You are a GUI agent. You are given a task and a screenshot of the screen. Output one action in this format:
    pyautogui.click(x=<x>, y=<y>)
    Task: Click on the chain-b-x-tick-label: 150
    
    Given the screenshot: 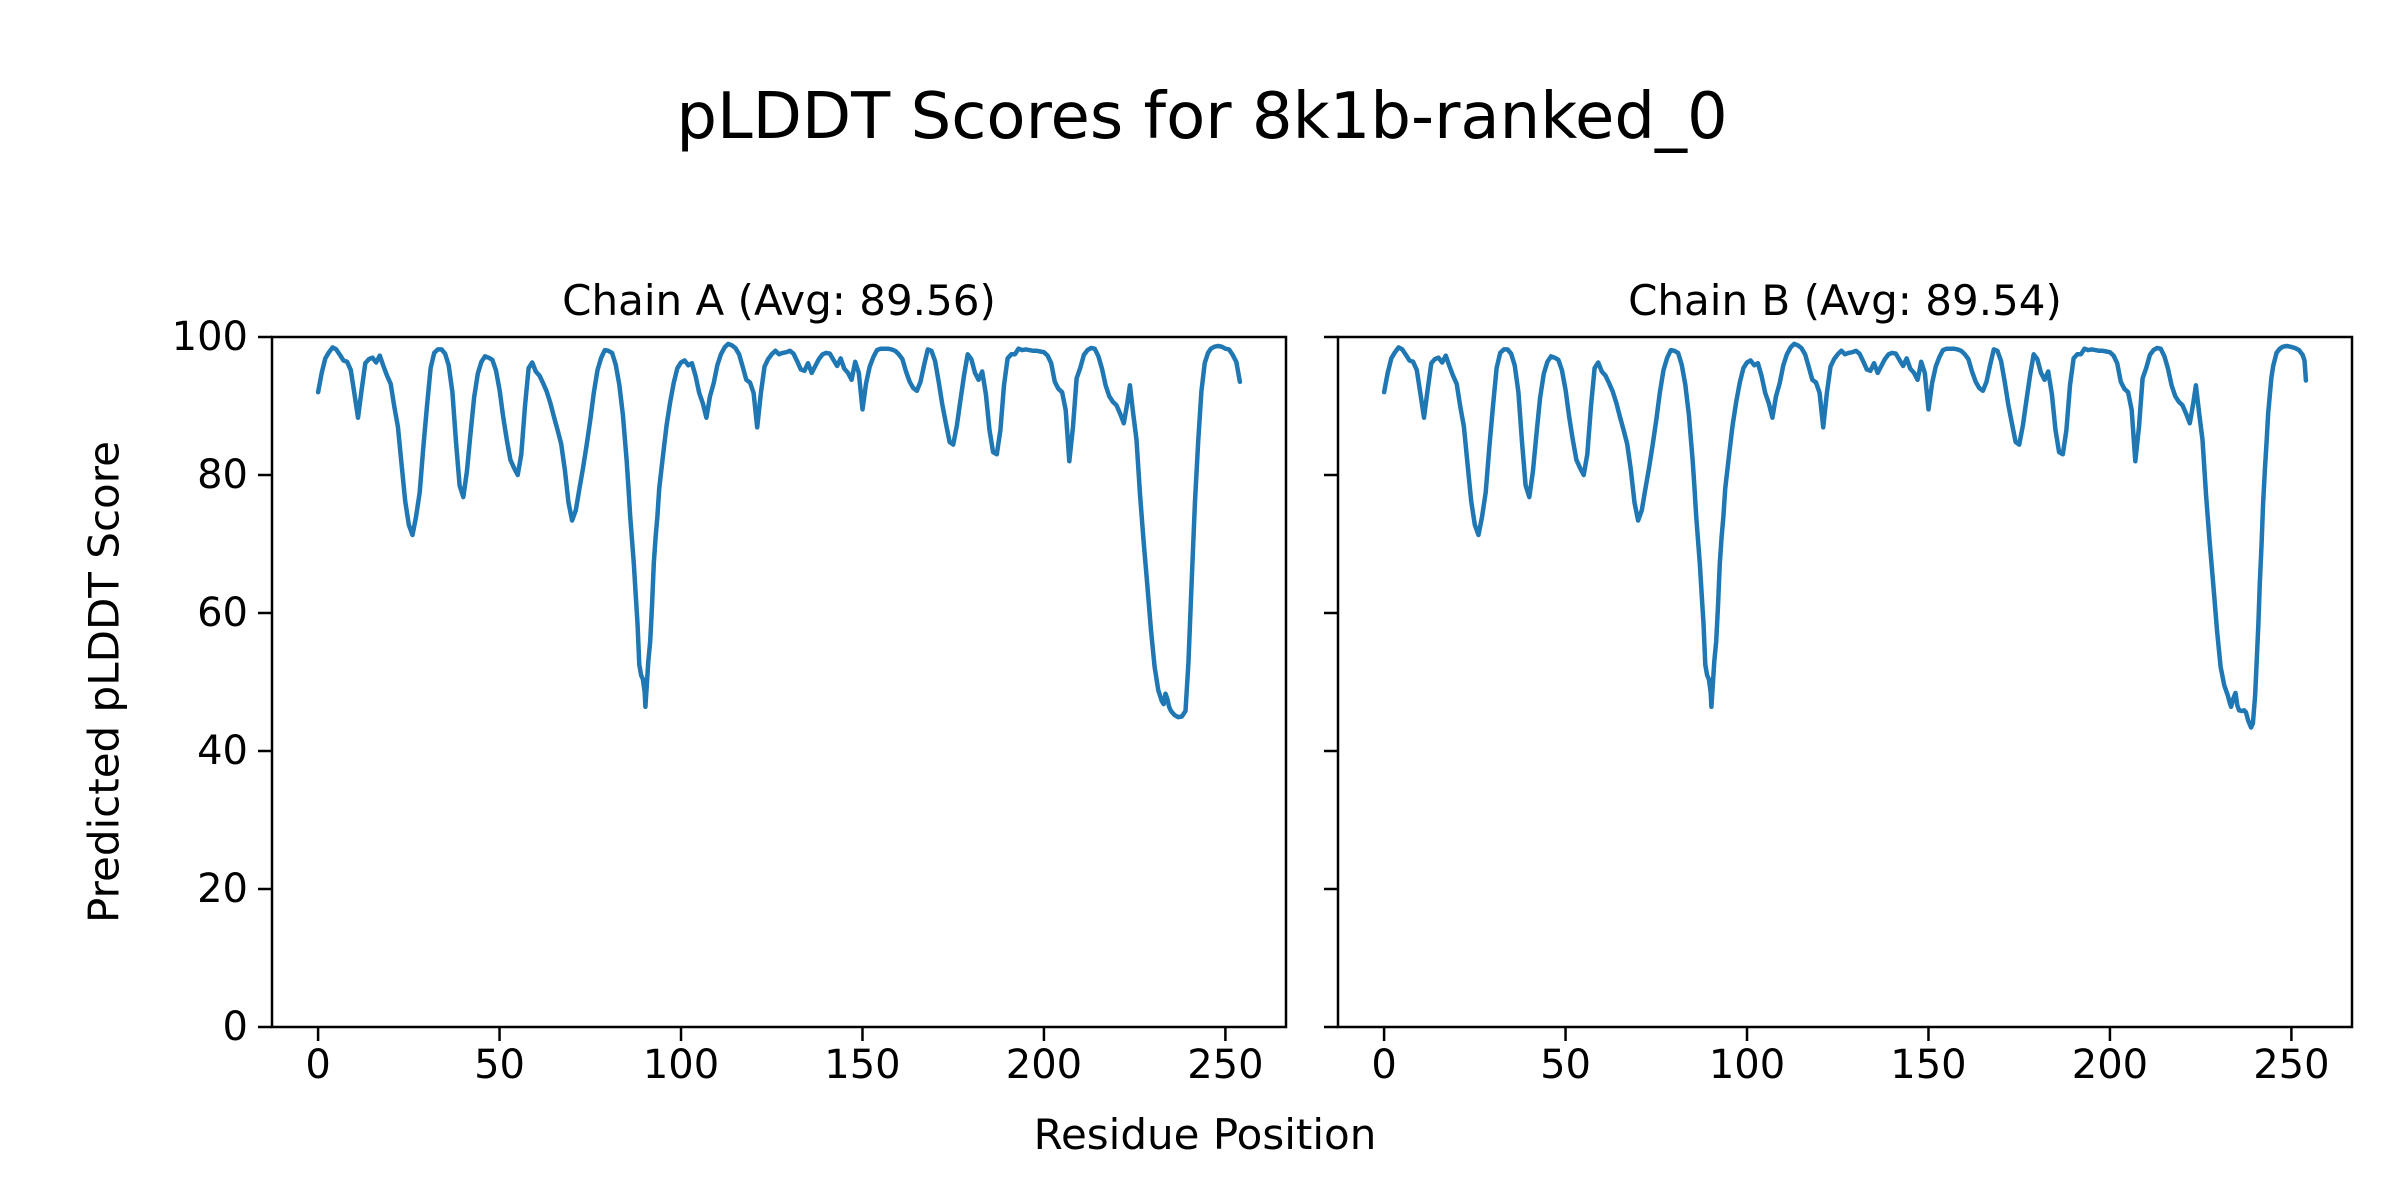 What is the action you would take?
    pyautogui.click(x=1928, y=1065)
    